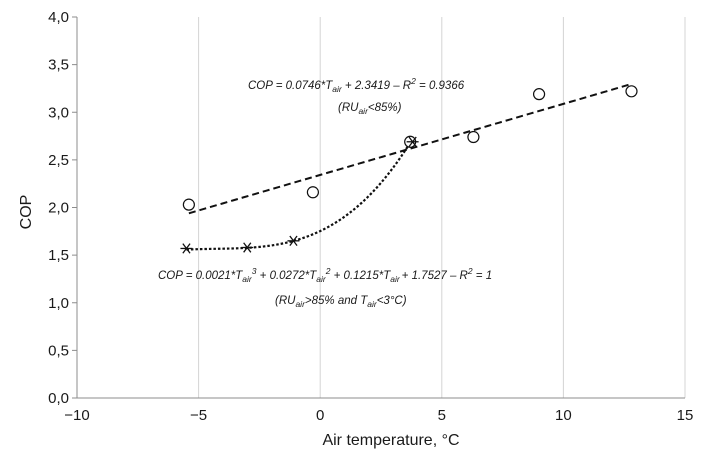 This screenshot has width=706, height=455. What do you see at coordinates (58, 17) in the screenshot?
I see `y-tick-label: 4,0` at bounding box center [58, 17].